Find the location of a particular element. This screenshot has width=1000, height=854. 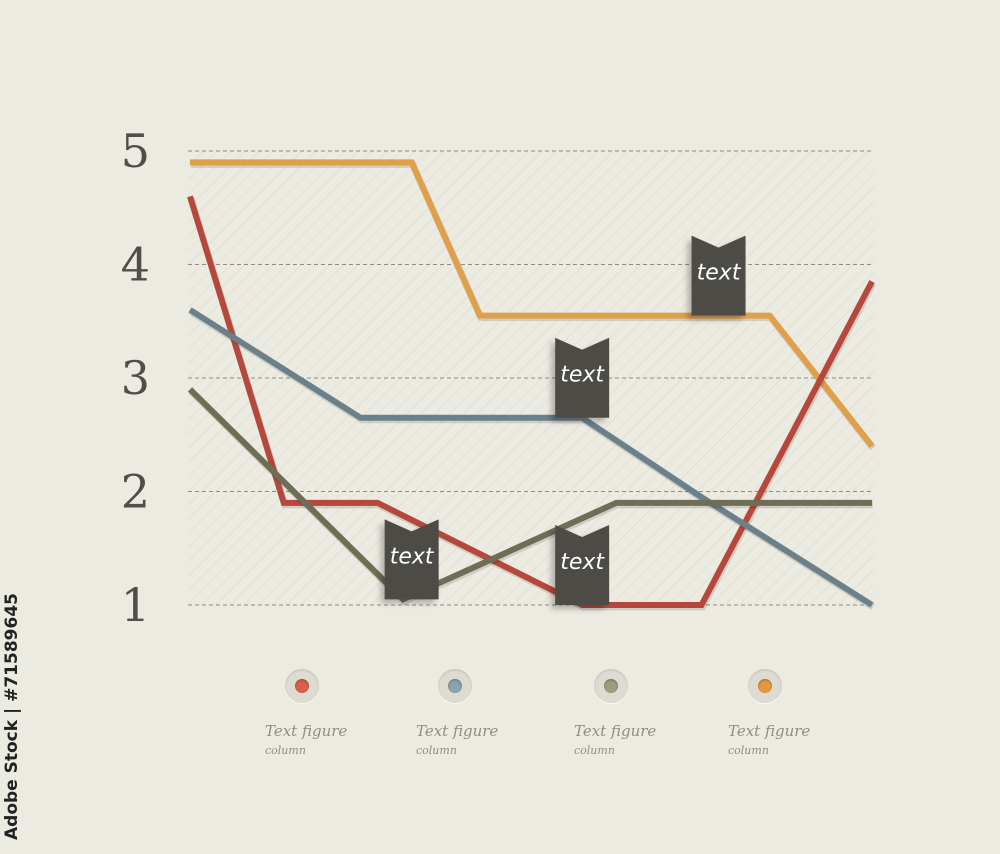

y-axis: 5 4 3 2 1 is located at coordinates (135, 378).